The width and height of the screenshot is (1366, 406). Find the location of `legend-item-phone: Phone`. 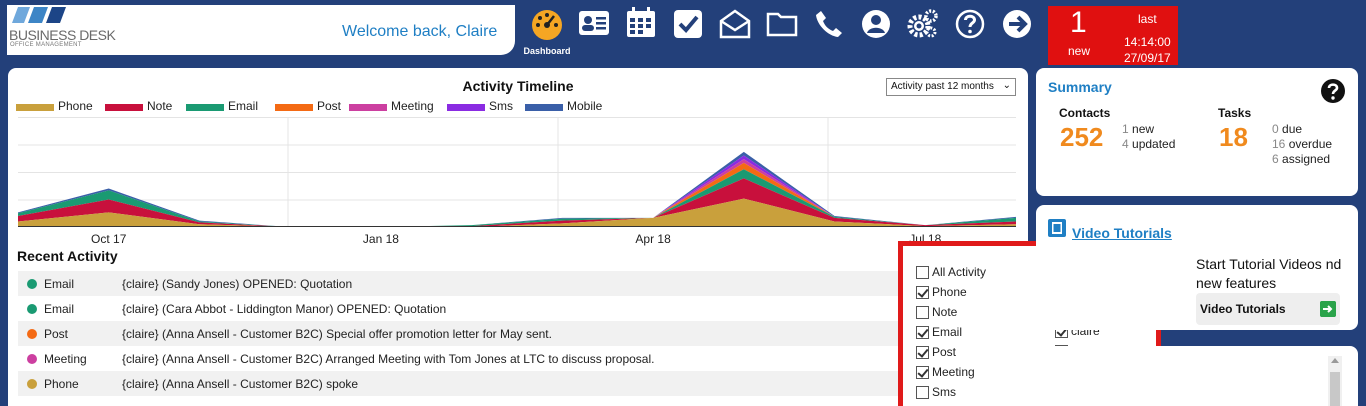

legend-item-phone: Phone is located at coordinates (54, 106).